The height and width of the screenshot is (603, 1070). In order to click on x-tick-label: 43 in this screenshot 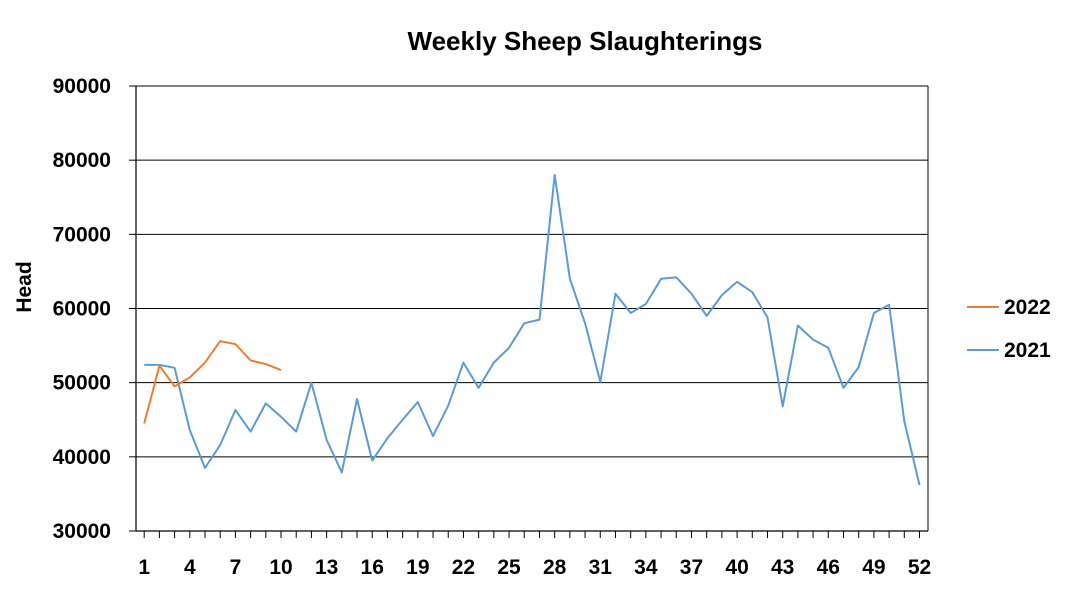, I will do `click(782, 567)`.